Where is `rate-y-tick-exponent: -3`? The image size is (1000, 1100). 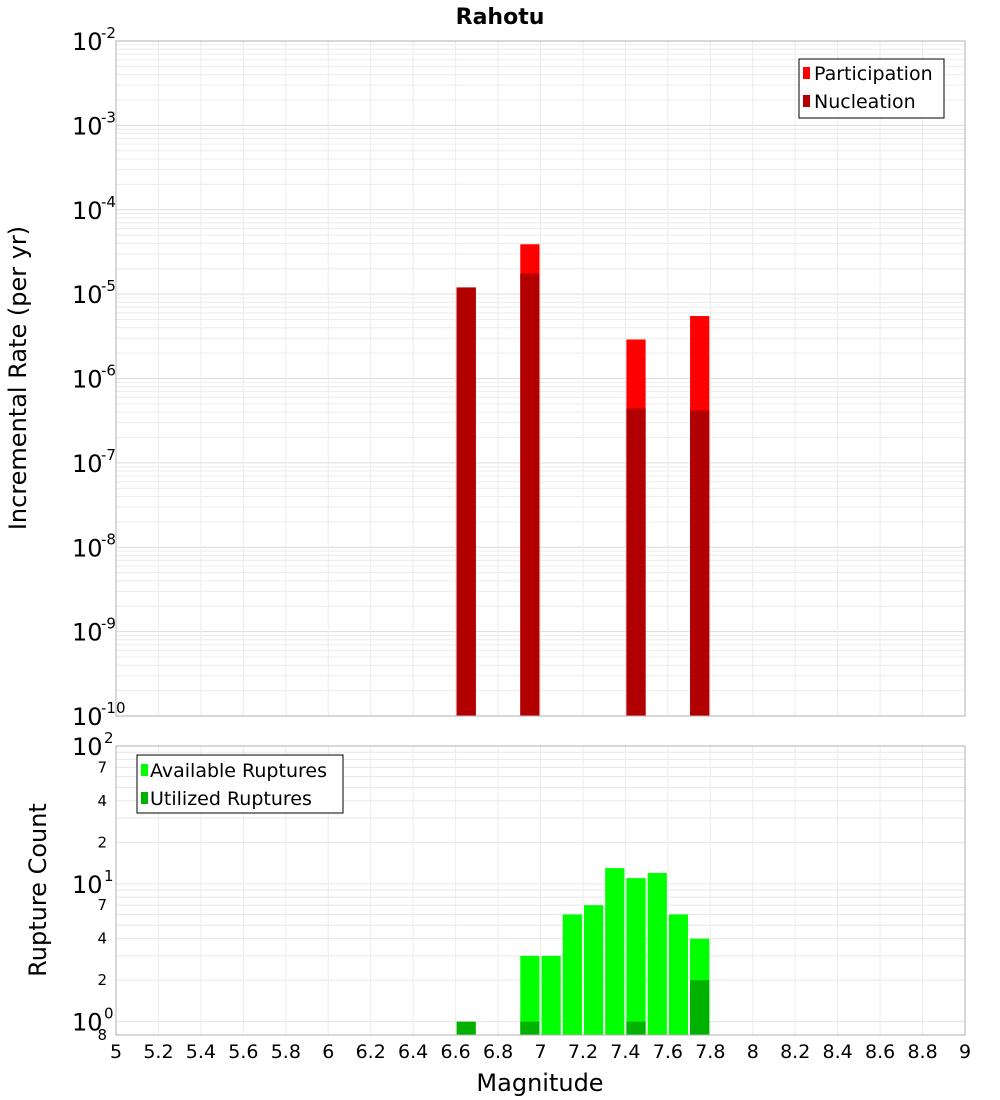 rate-y-tick-exponent: -3 is located at coordinates (108, 117).